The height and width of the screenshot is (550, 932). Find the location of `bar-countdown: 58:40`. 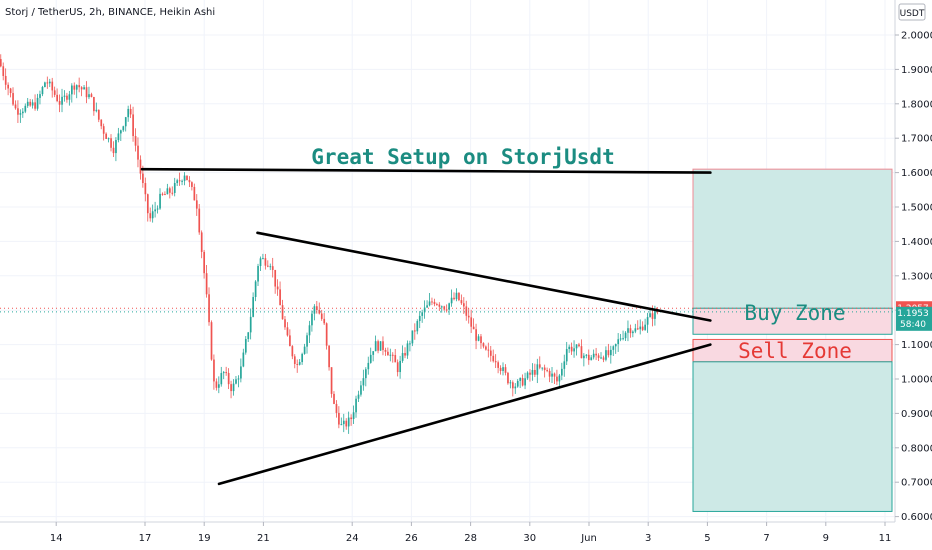

bar-countdown: 58:40 is located at coordinates (913, 325).